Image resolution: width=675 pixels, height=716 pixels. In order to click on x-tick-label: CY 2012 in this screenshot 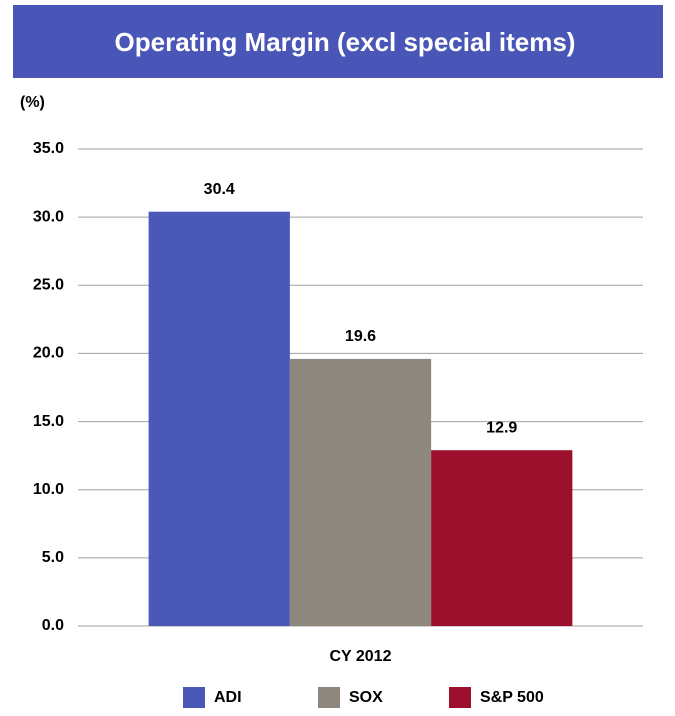, I will do `click(361, 656)`.